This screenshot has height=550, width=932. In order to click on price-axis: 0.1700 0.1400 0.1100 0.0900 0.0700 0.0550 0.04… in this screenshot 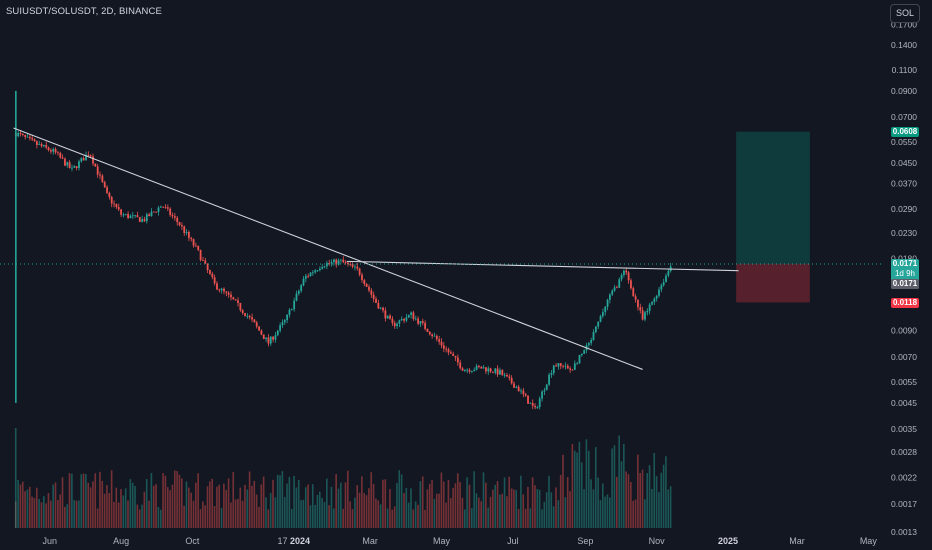, I will do `click(904, 279)`.